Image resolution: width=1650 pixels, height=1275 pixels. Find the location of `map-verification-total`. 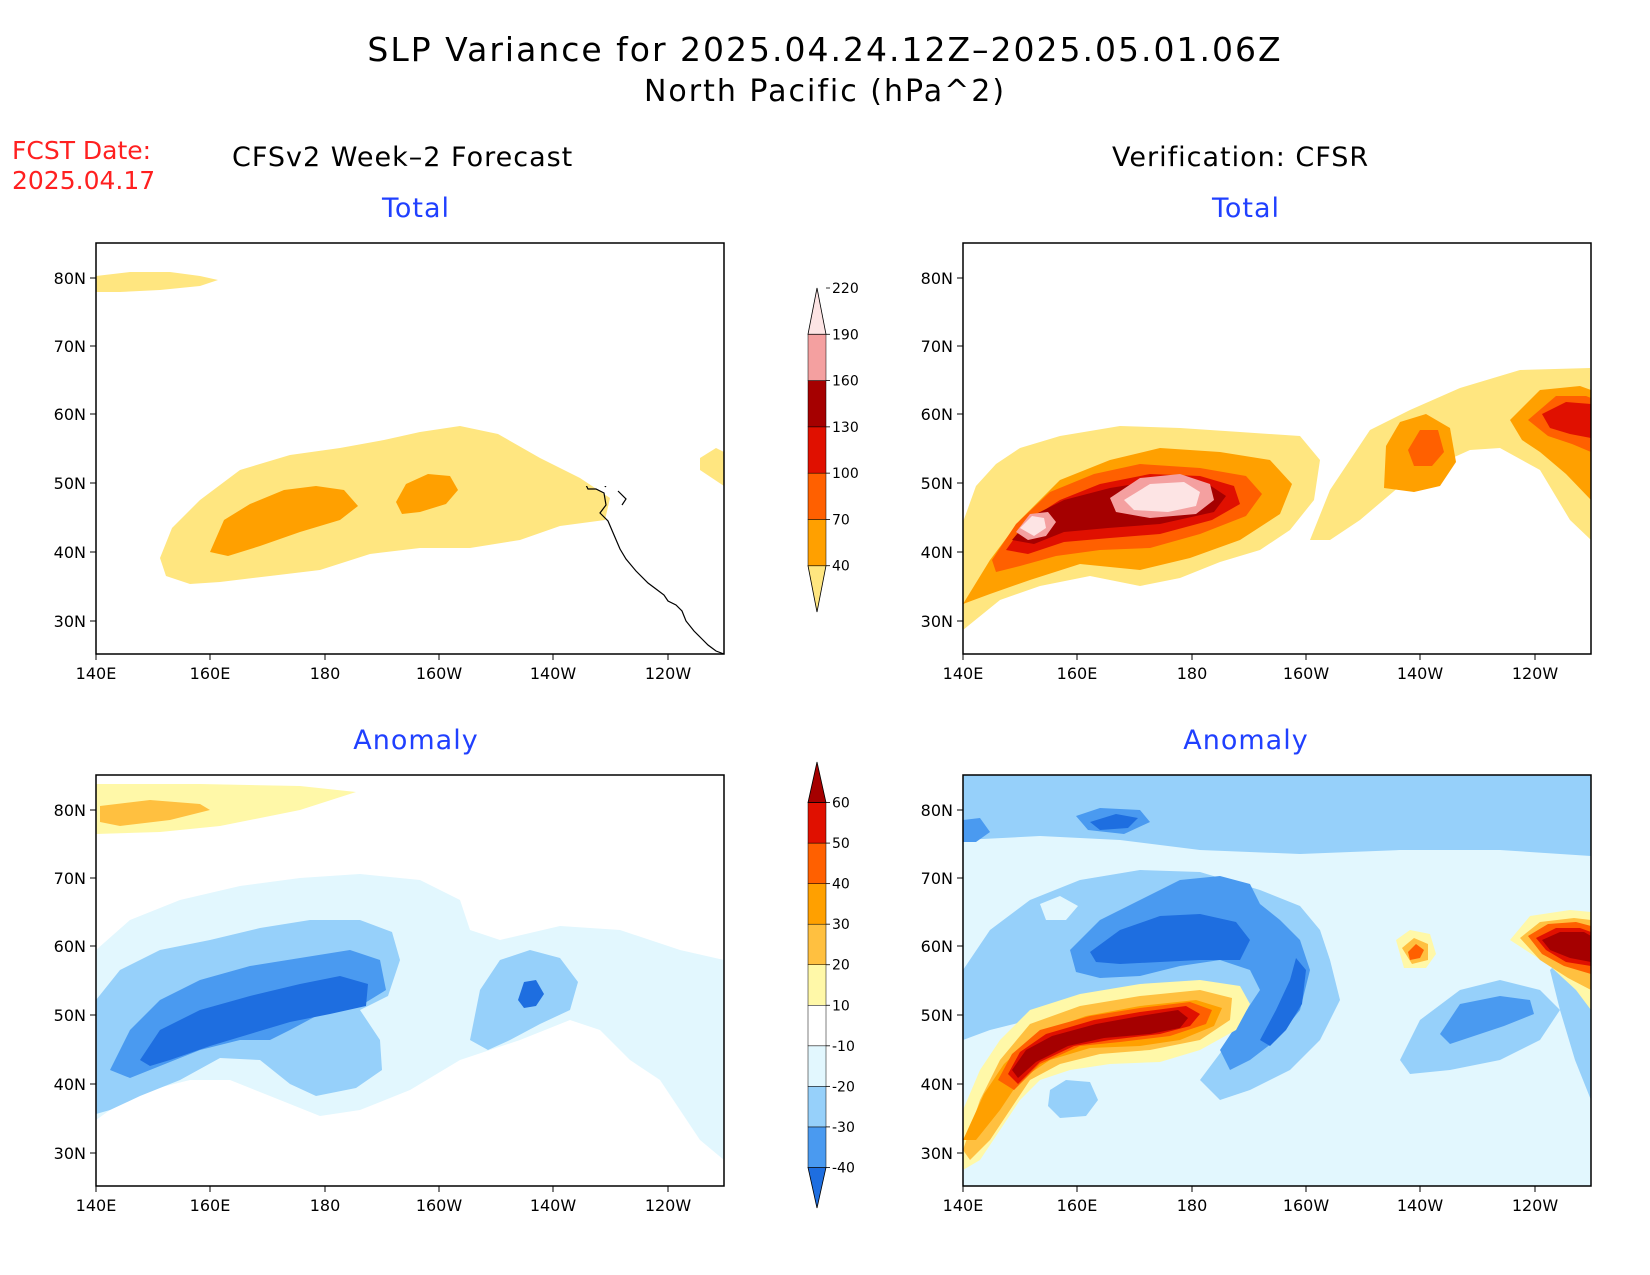

map-verification-total is located at coordinates (1277, 448).